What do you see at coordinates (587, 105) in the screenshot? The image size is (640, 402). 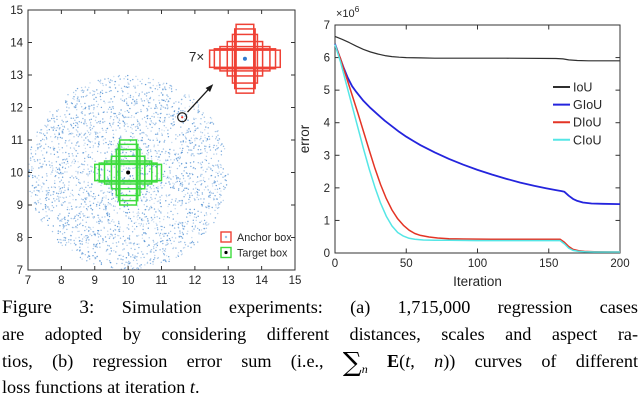 I see `svg-text: GIoU` at bounding box center [587, 105].